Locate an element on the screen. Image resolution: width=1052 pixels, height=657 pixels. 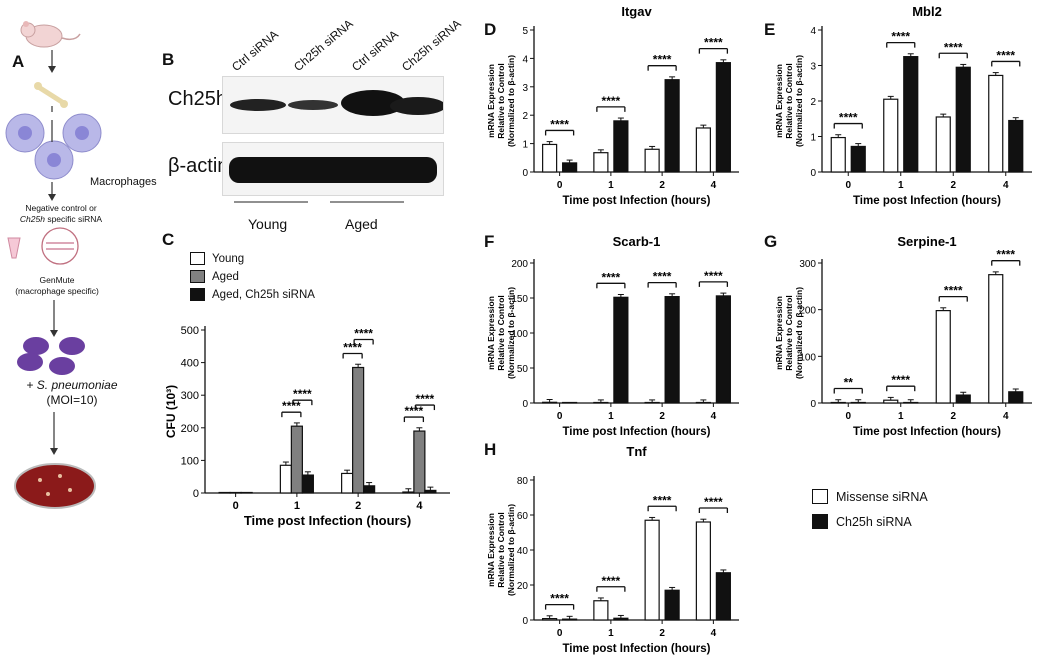
legend-label-missense: Missense siRNA is located at coordinates (882, 496).